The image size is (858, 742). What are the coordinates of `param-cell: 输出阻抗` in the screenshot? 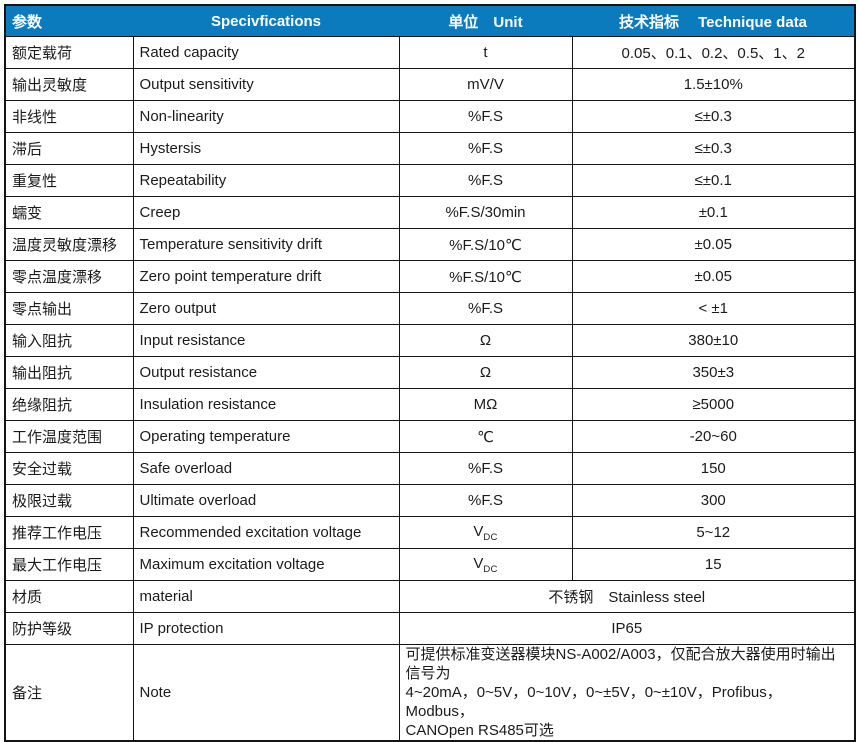 It's located at (69, 372).